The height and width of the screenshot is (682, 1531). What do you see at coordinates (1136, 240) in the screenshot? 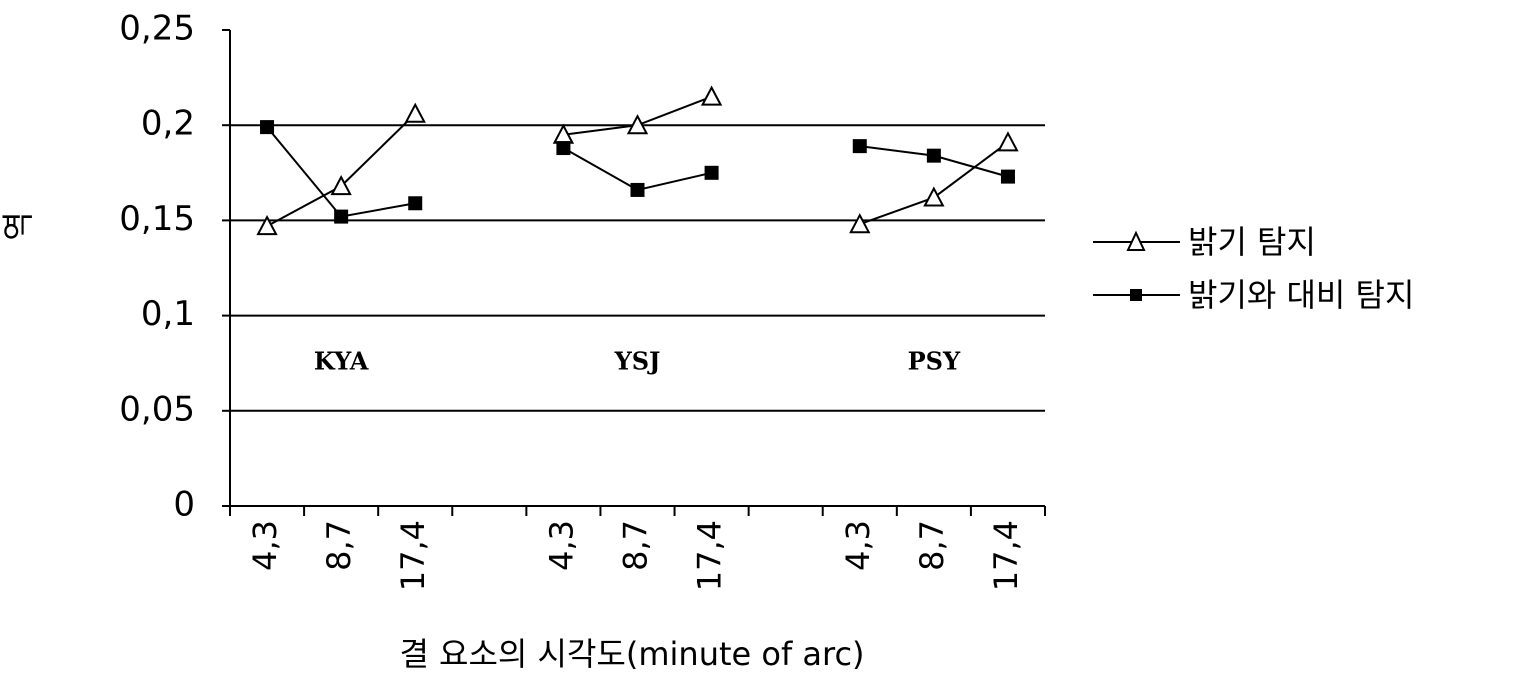
I see `legend-triangle-icon` at bounding box center [1136, 240].